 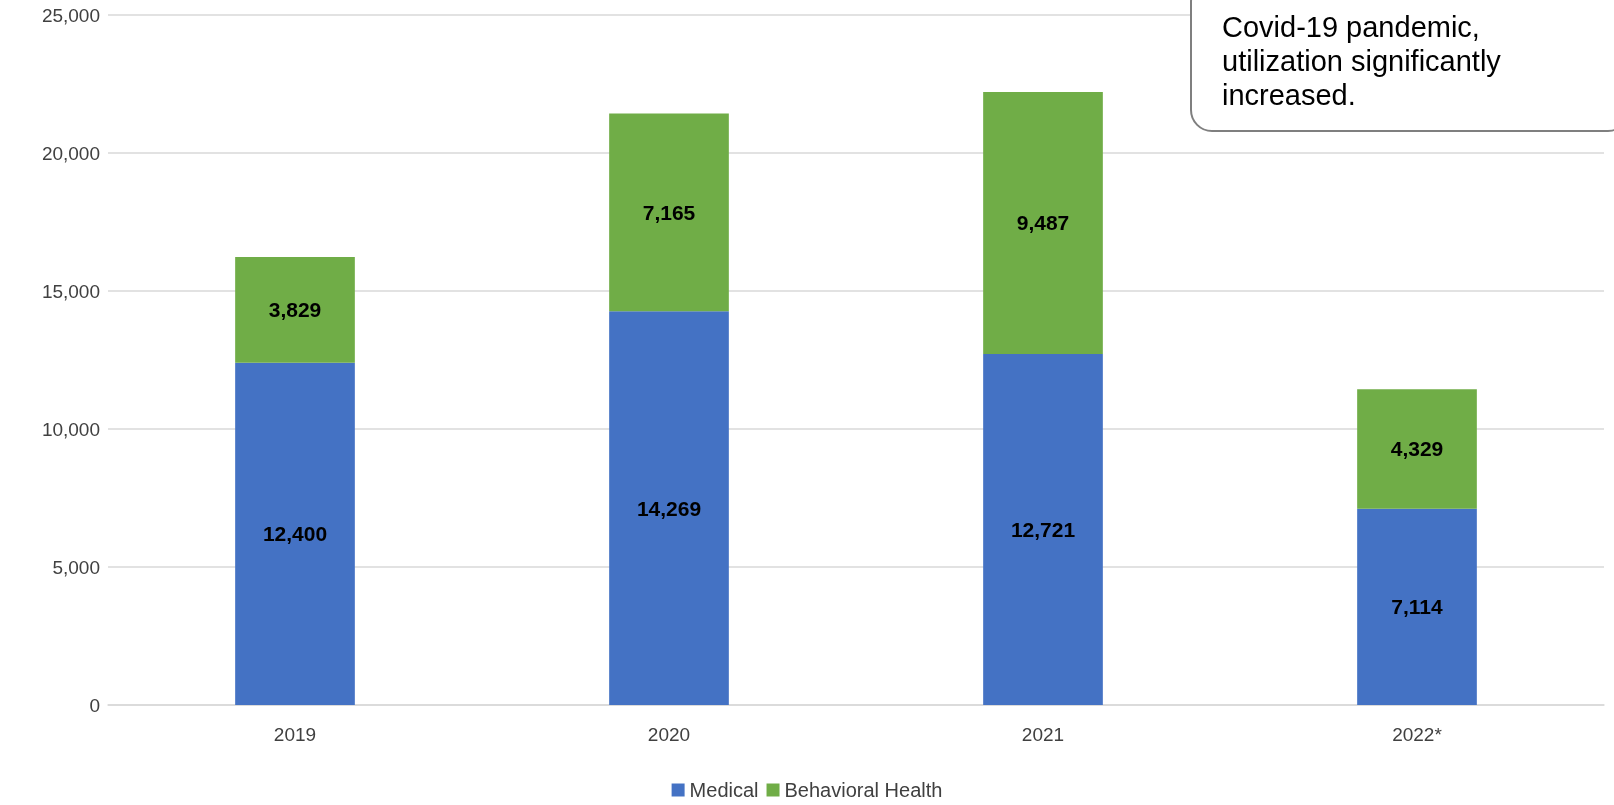 I want to click on y-tick-label: 10,000, so click(x=70, y=429).